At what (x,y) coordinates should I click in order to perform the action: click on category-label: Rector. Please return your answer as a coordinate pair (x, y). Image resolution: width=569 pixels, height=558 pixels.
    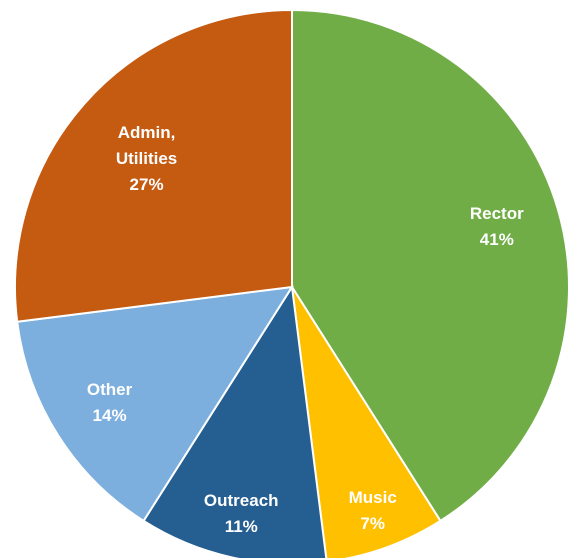
    Looking at the image, I should click on (496, 214).